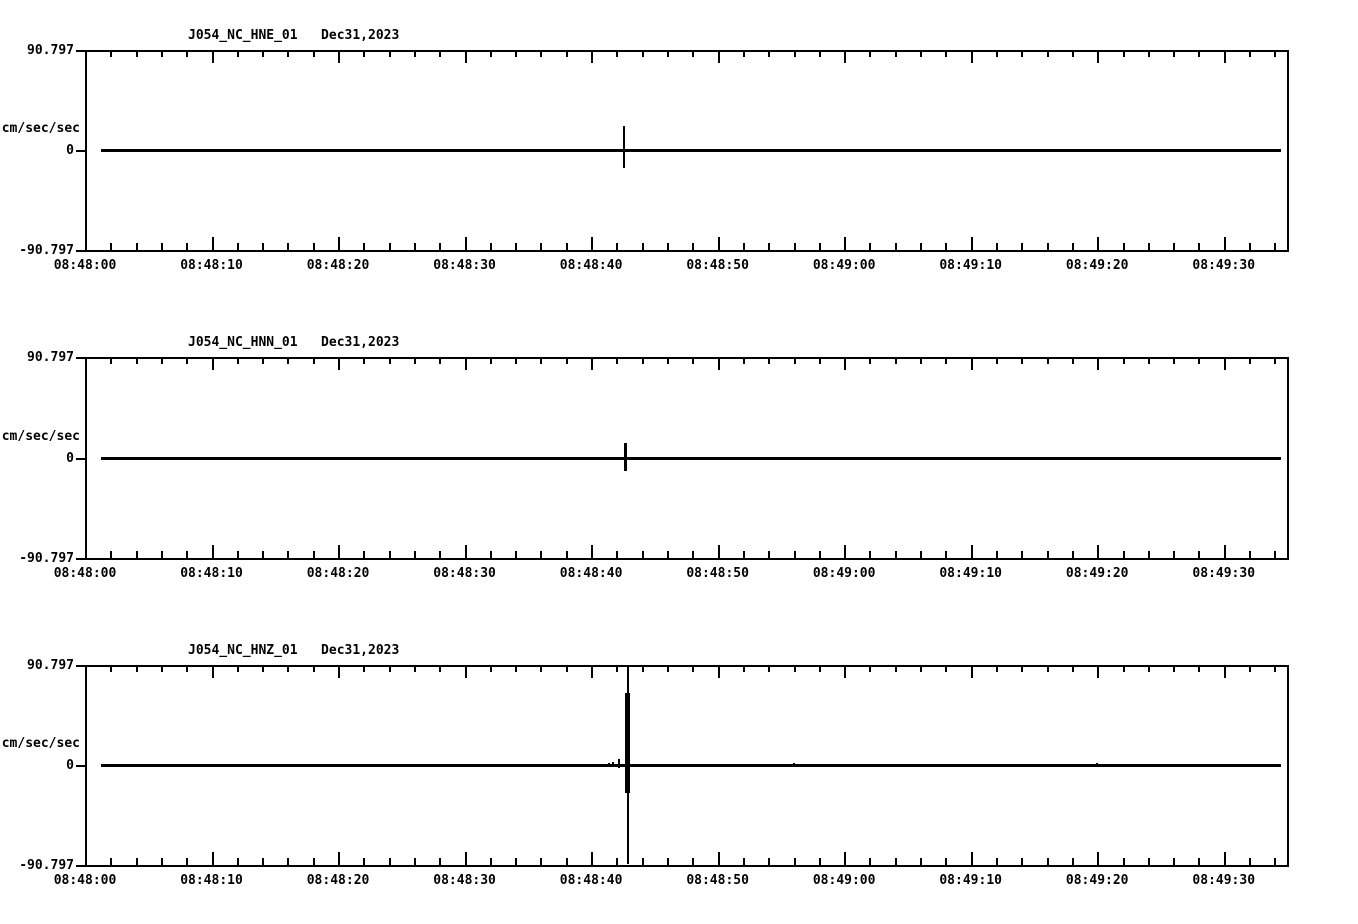 This screenshot has width=1358, height=924. I want to click on y-axis-line, so click(86, 150).